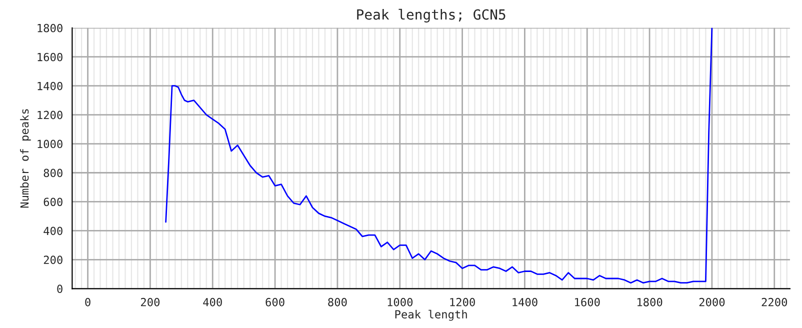 This screenshot has height=328, width=802. I want to click on y-tick-label: 1000, so click(50, 144).